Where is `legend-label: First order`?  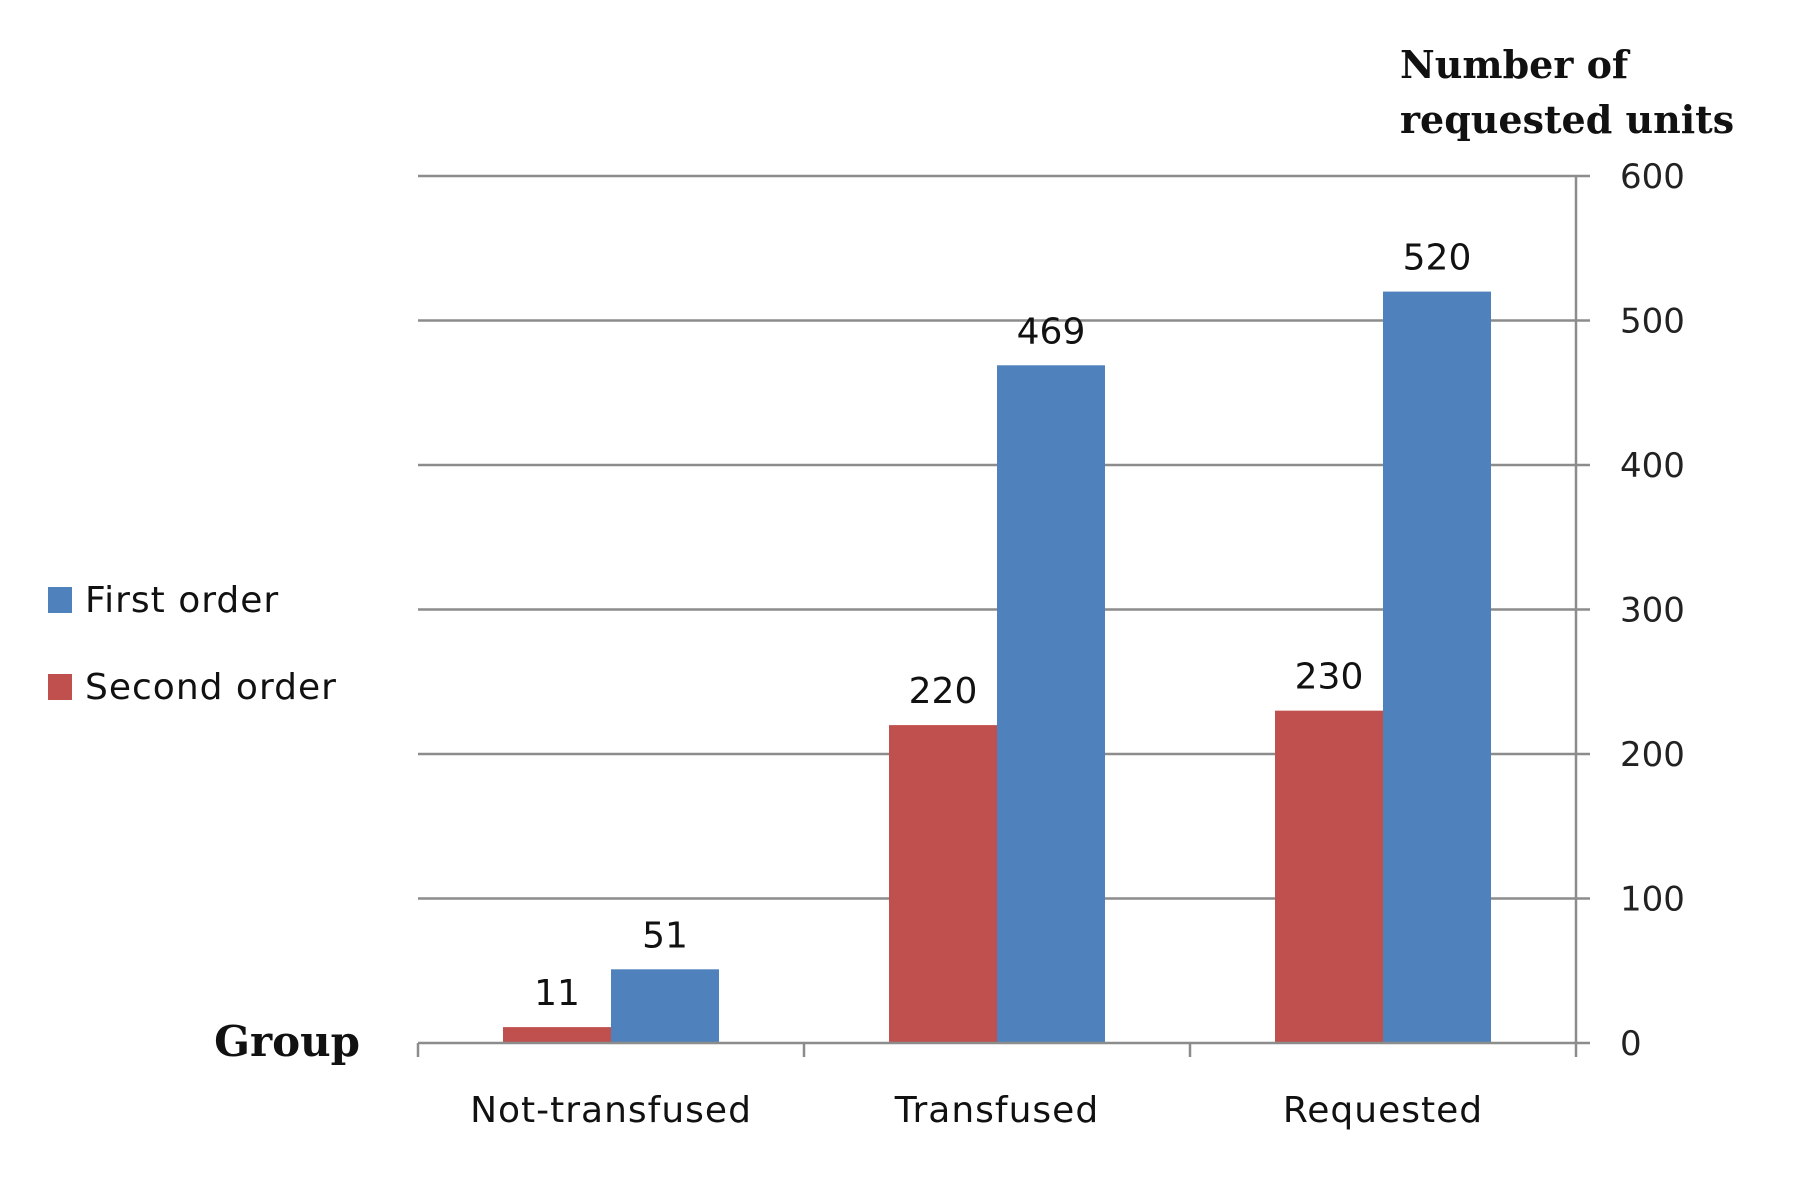
legend-label: First order is located at coordinates (182, 600).